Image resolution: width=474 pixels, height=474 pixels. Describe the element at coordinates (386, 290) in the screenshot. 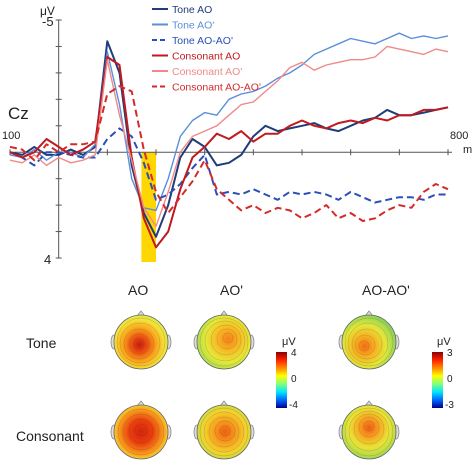

I see `column-header-ao-difference: AO-AO'` at that location.